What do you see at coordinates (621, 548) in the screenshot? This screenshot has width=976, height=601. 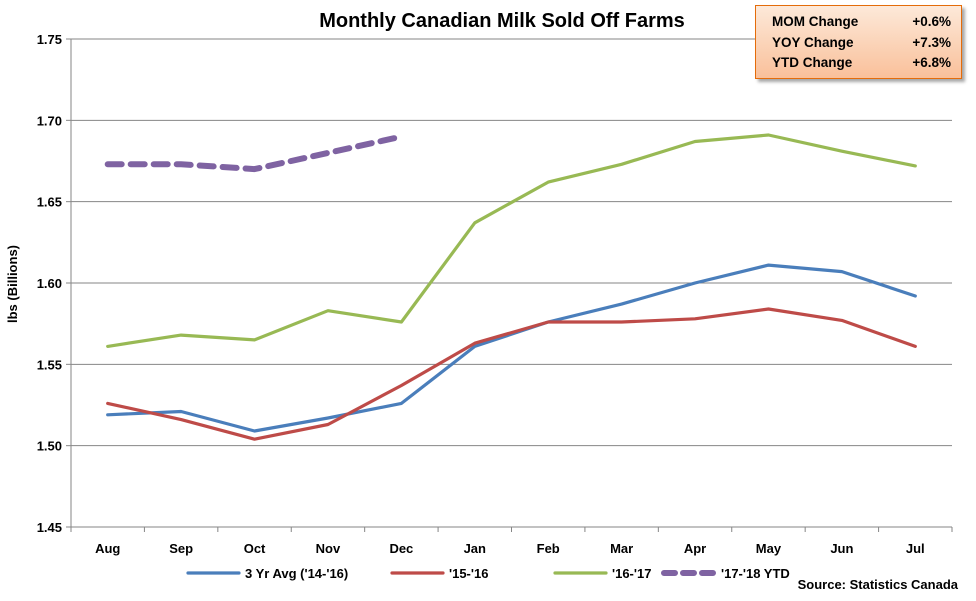 I see `x-tick-label: Mar` at bounding box center [621, 548].